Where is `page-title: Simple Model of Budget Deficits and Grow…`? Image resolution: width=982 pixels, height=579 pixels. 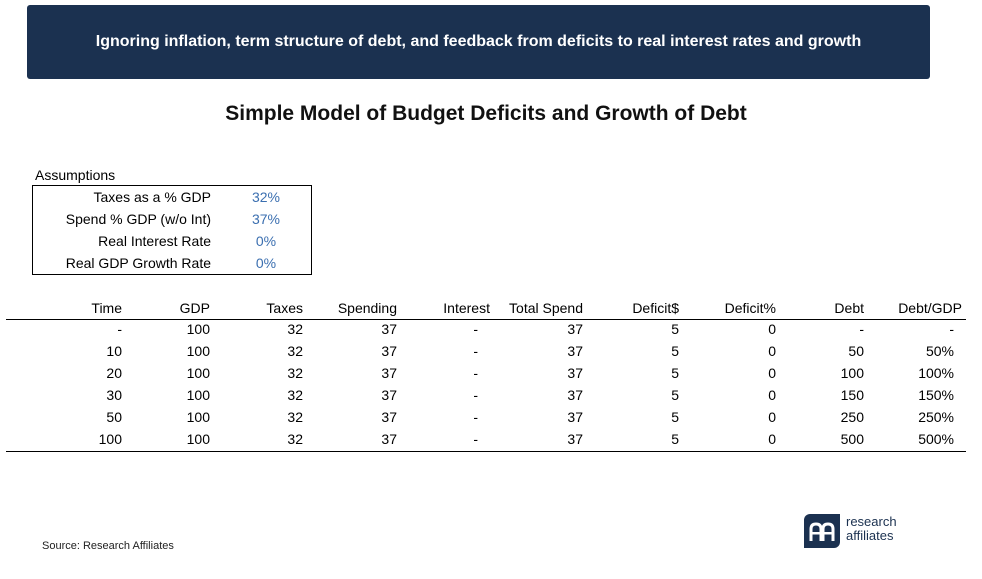 page-title: Simple Model of Budget Deficits and Grow… is located at coordinates (486, 113).